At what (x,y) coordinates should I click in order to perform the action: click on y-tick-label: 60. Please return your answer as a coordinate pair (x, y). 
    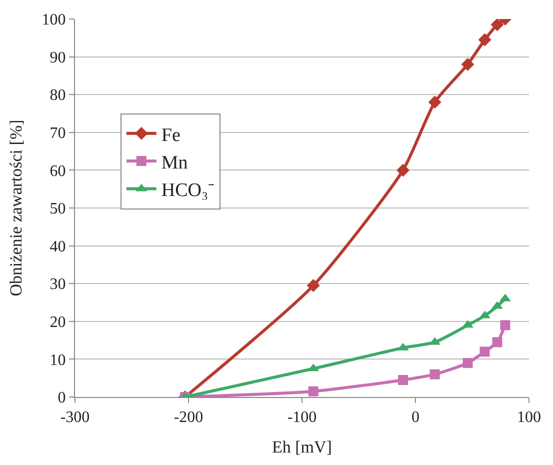
    Looking at the image, I should click on (58, 171).